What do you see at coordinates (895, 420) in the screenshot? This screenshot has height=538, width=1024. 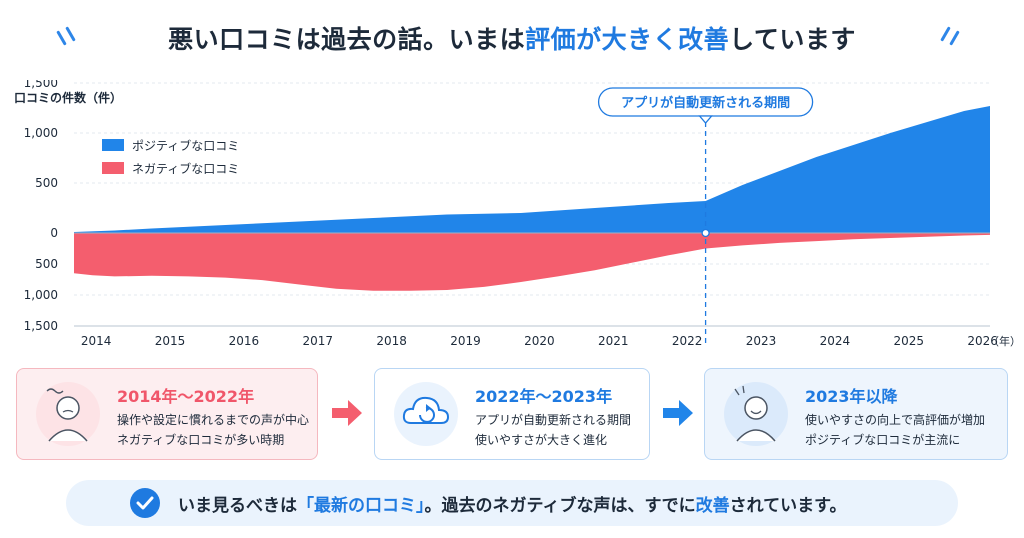 I see `step-3-line-1: 使いやすさの向上で高評価が増加` at bounding box center [895, 420].